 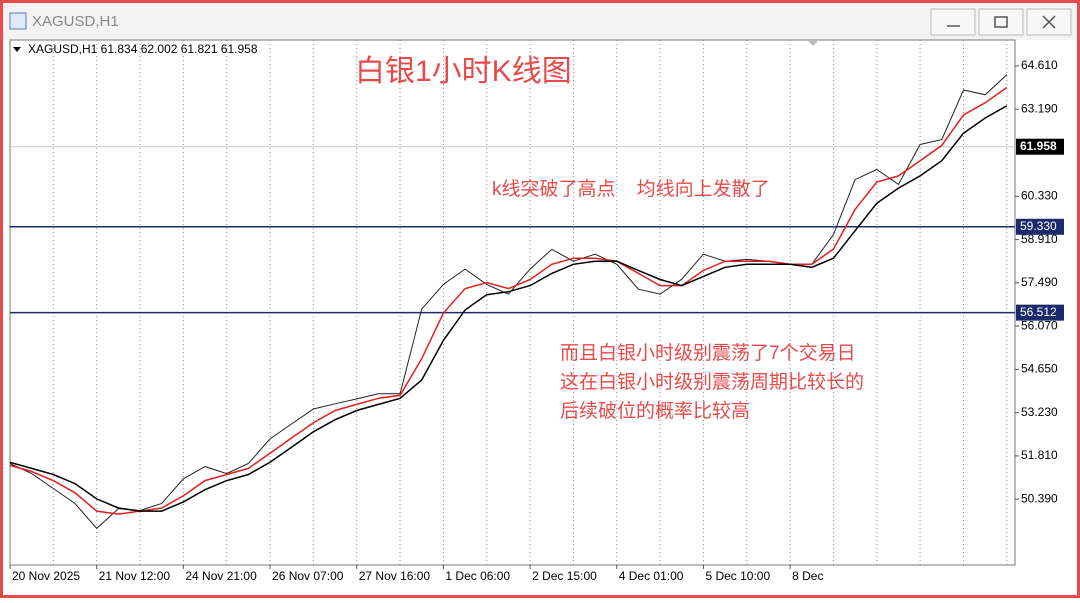 What do you see at coordinates (1039, 282) in the screenshot?
I see `y-tick-label: 57.490` at bounding box center [1039, 282].